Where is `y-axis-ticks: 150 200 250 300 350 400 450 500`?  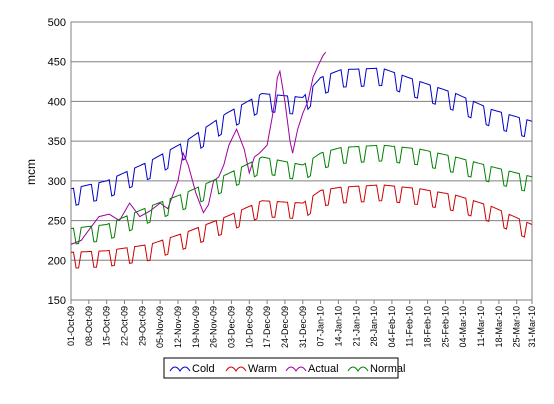 y-axis-ticks: 150 200 250 300 350 400 450 500 is located at coordinates (57, 162).